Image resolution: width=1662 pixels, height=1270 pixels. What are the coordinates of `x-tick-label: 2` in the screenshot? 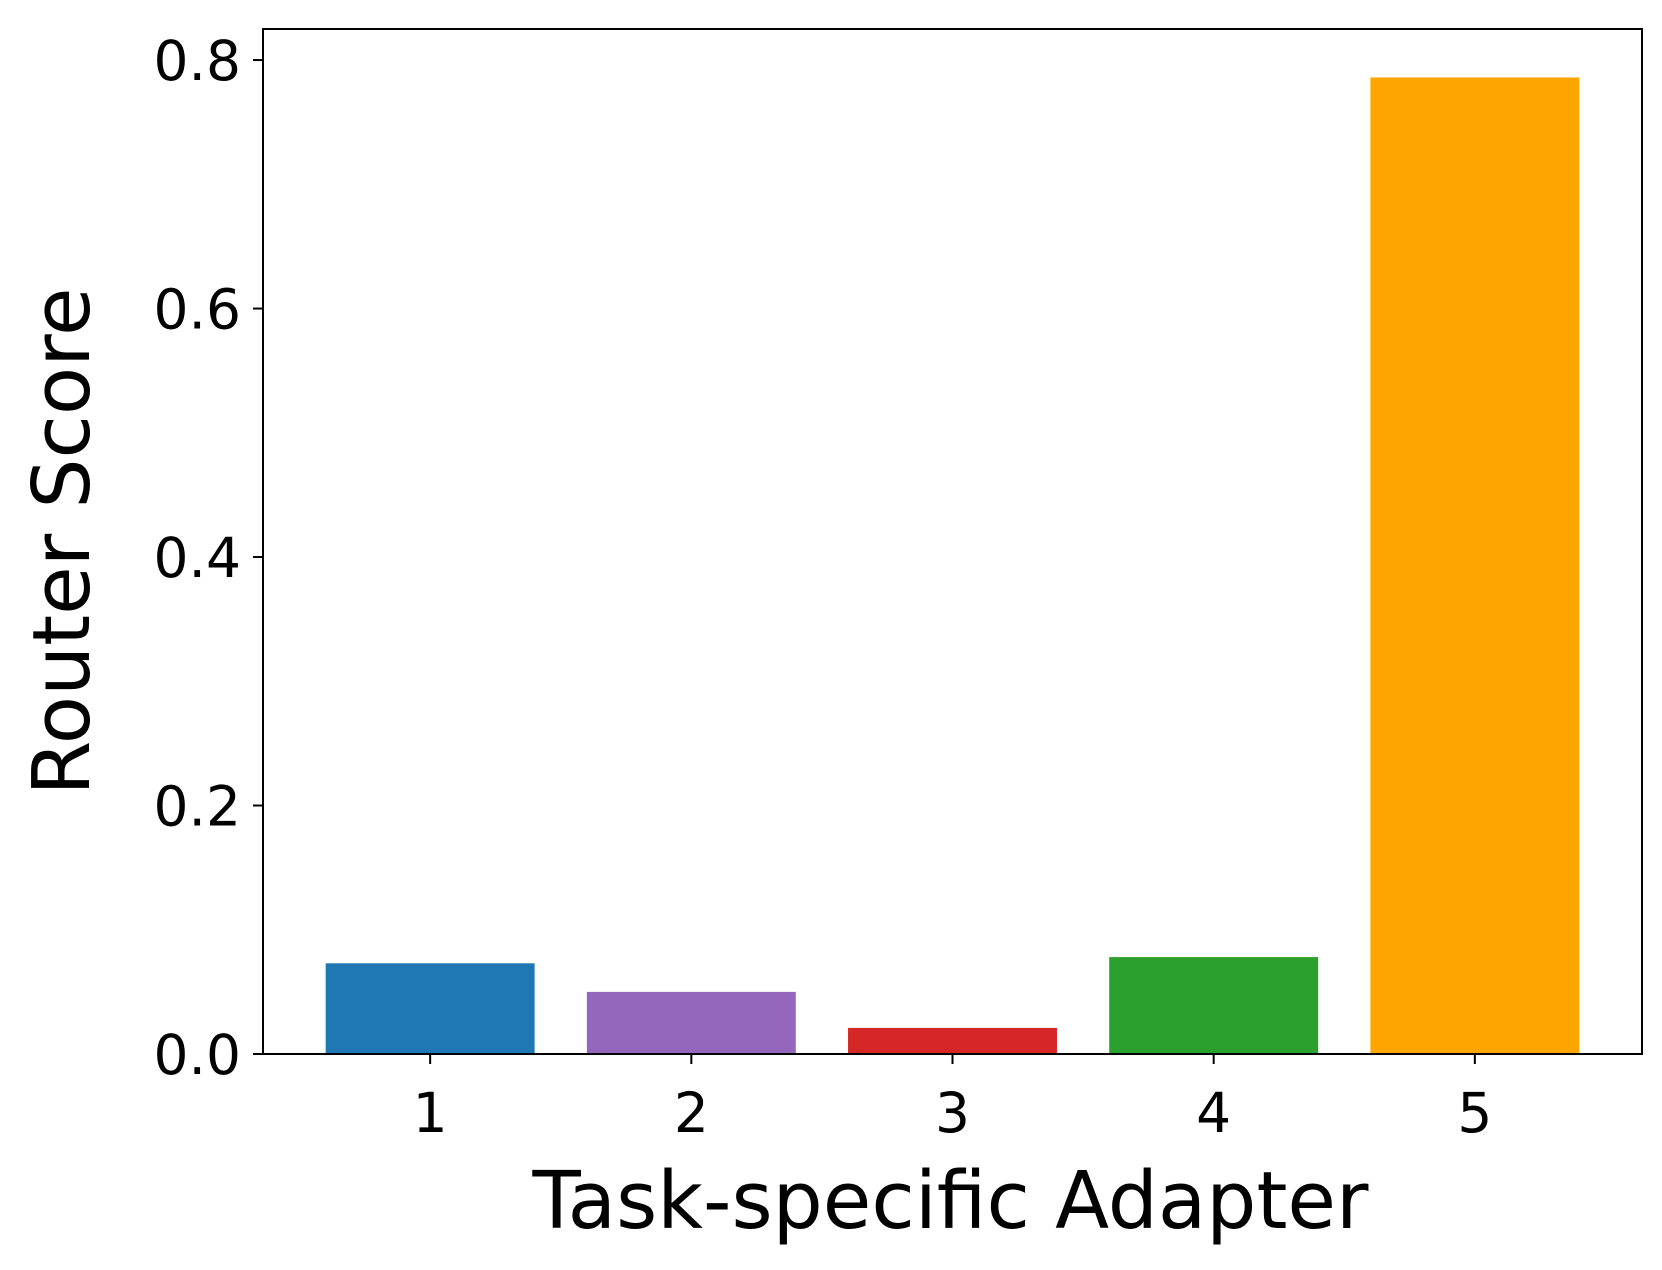 It's located at (691, 1113).